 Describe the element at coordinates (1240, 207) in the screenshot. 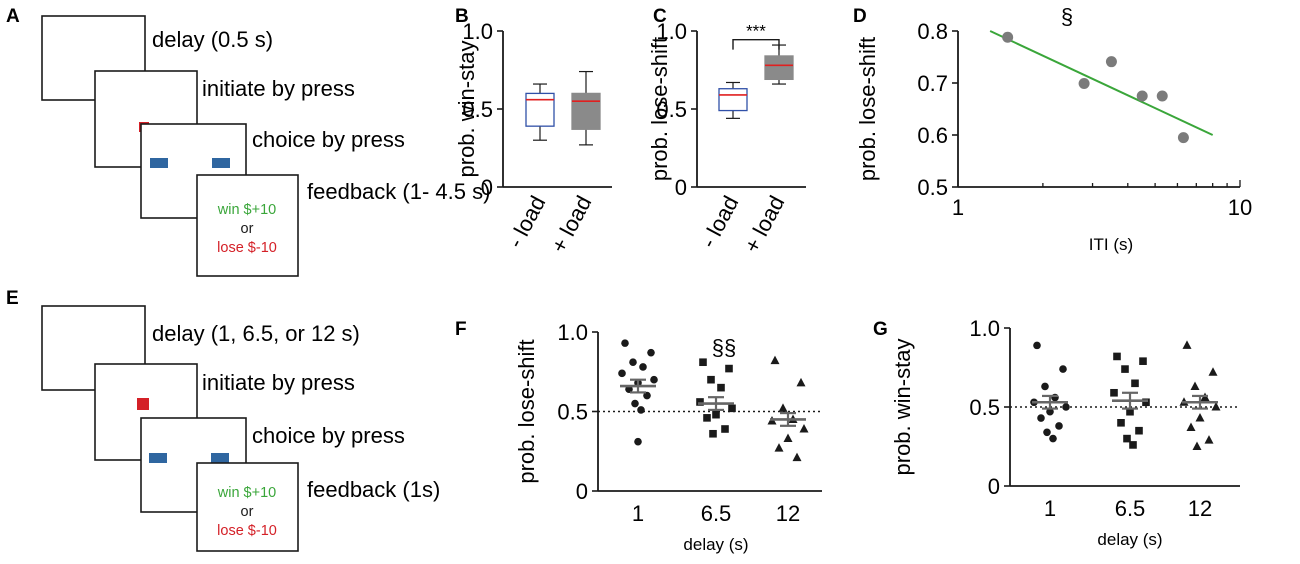

I see `x-tick-label: 10` at that location.